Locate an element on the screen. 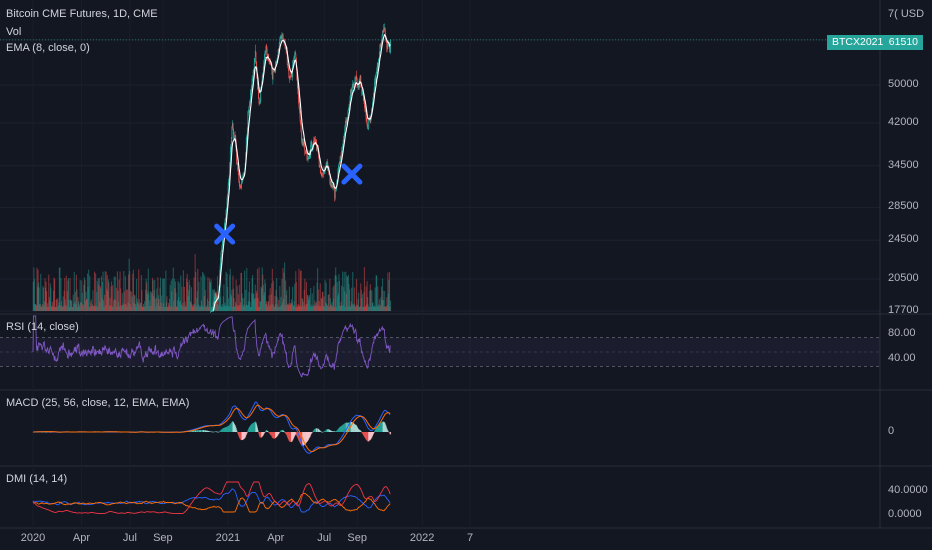  symbol-legend: Bitcoin CME Futures, 1D, CME is located at coordinates (82, 14).